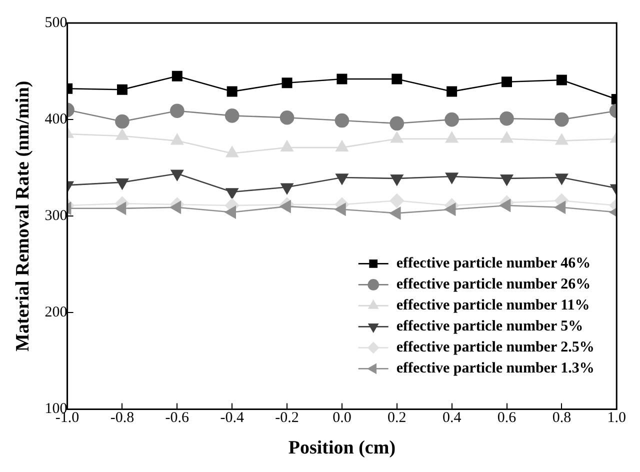 This screenshot has height=472, width=640. I want to click on legend-label: effective particle number 11%, so click(493, 306).